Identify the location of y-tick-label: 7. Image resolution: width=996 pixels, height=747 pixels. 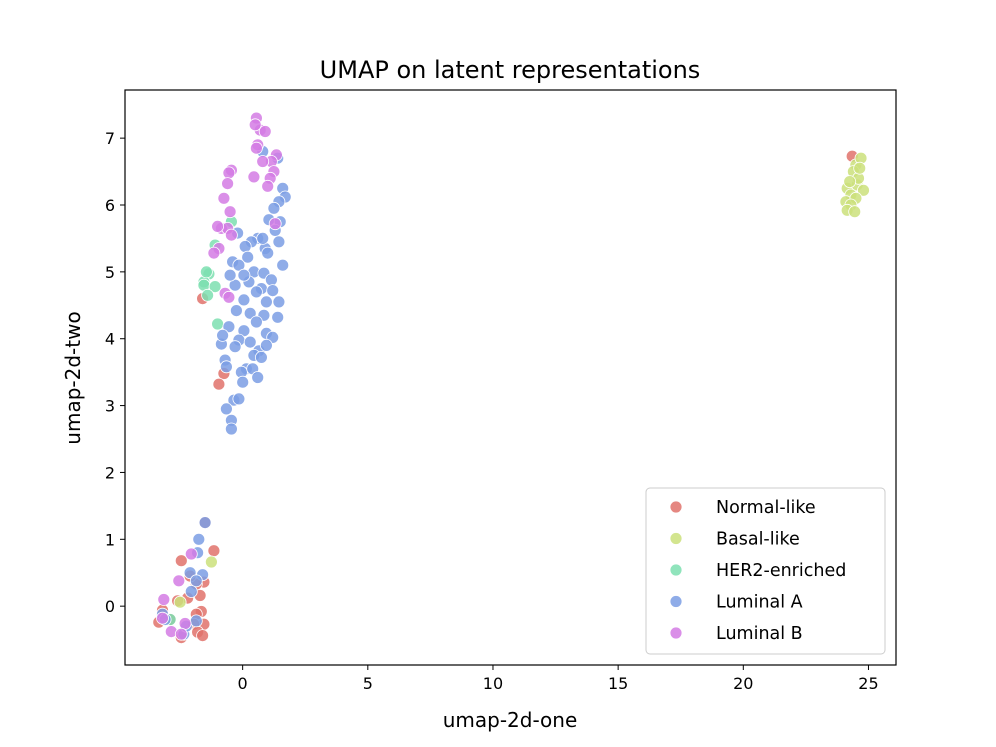
(110, 138).